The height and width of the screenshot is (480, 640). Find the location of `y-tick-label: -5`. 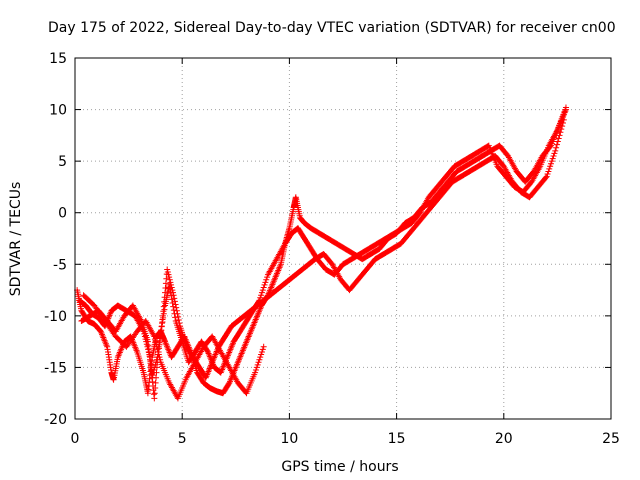

y-tick-label: -5 is located at coordinates (60, 265).